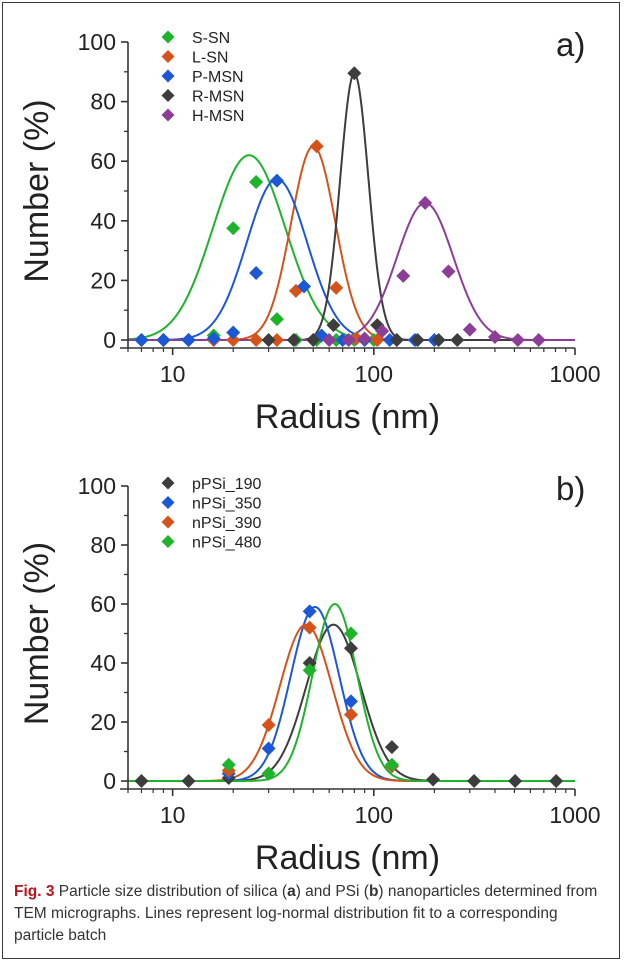 Image resolution: width=624 pixels, height=963 pixels. I want to click on panel-label: b), so click(570, 488).